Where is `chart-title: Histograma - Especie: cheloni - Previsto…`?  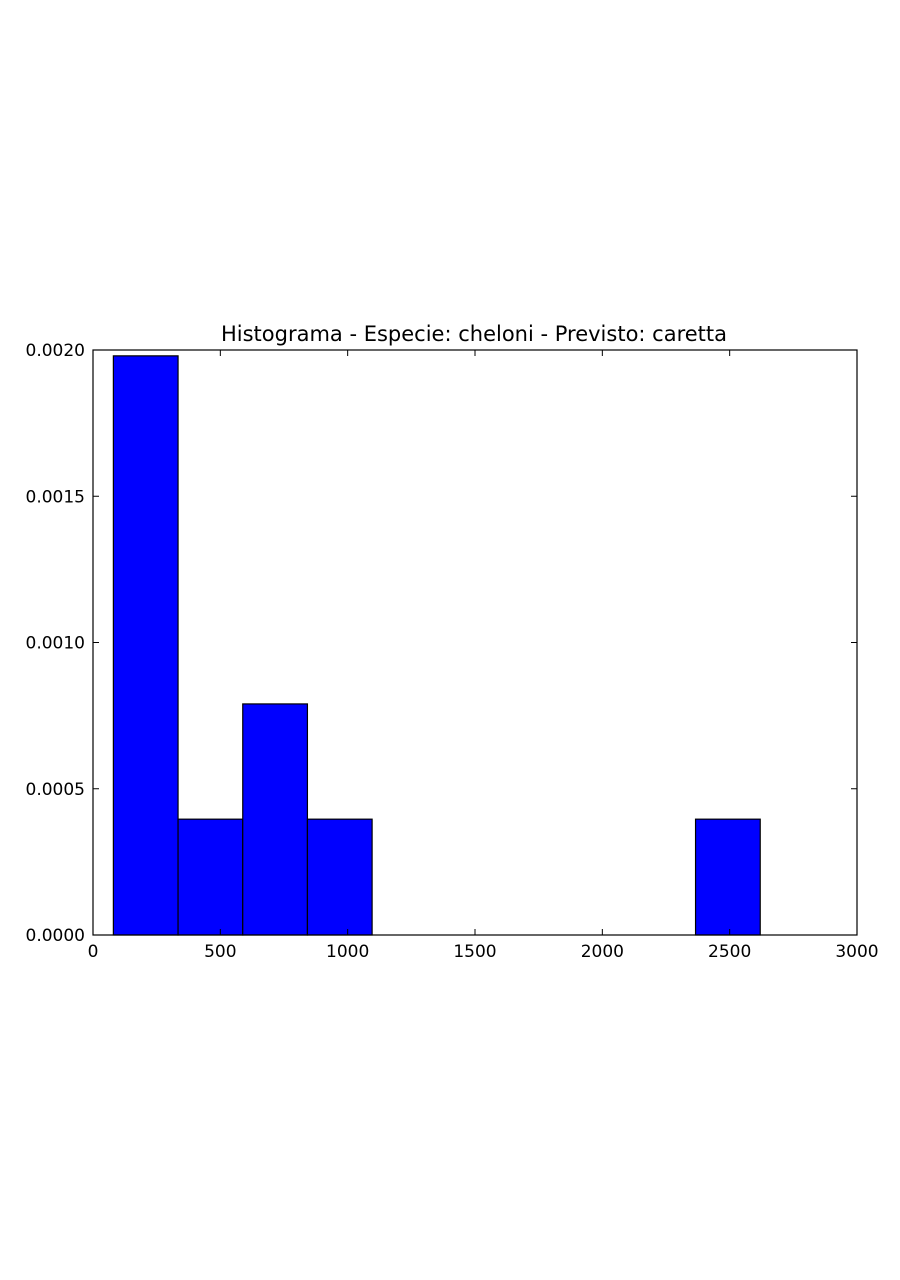 chart-title: Histograma - Especie: cheloni - Previsto… is located at coordinates (474, 334).